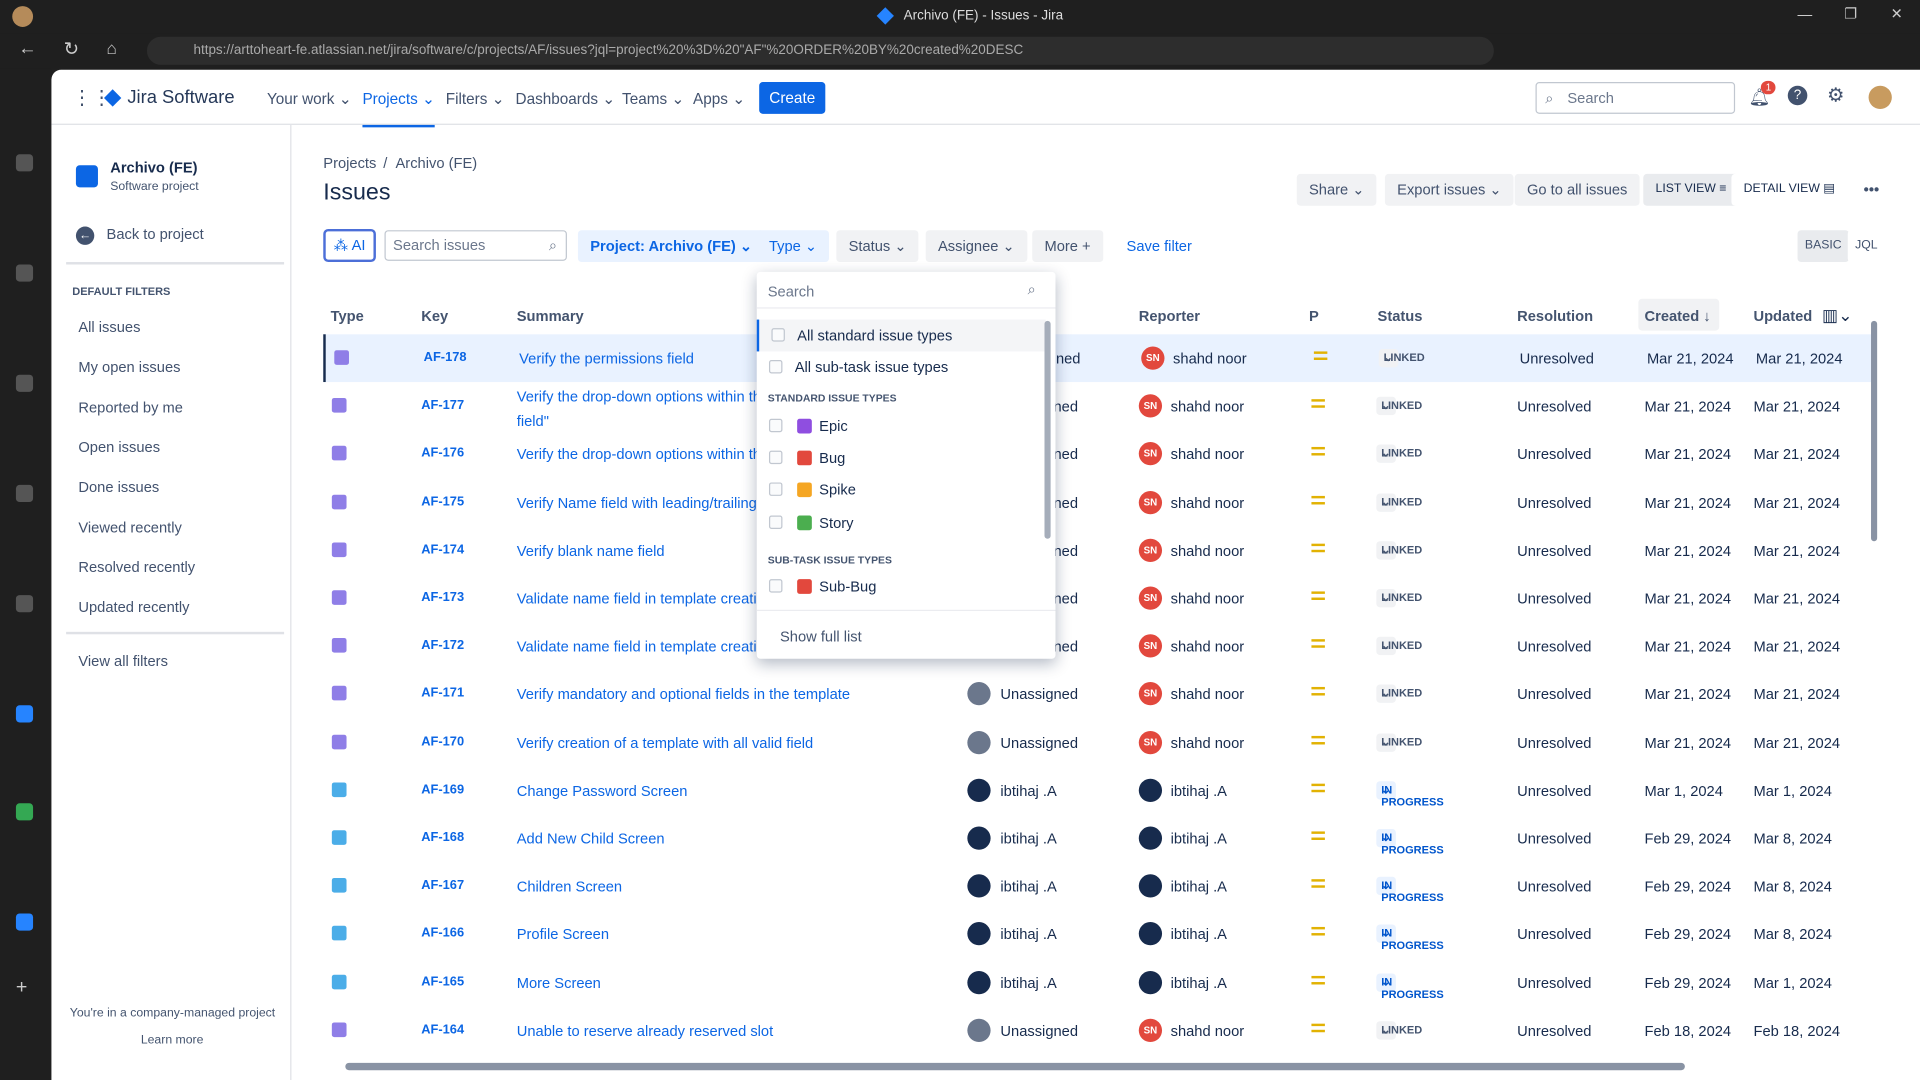 This screenshot has height=1080, width=1920. What do you see at coordinates (349, 245) in the screenshot?
I see `ai-search-button: ⁂ AI` at bounding box center [349, 245].